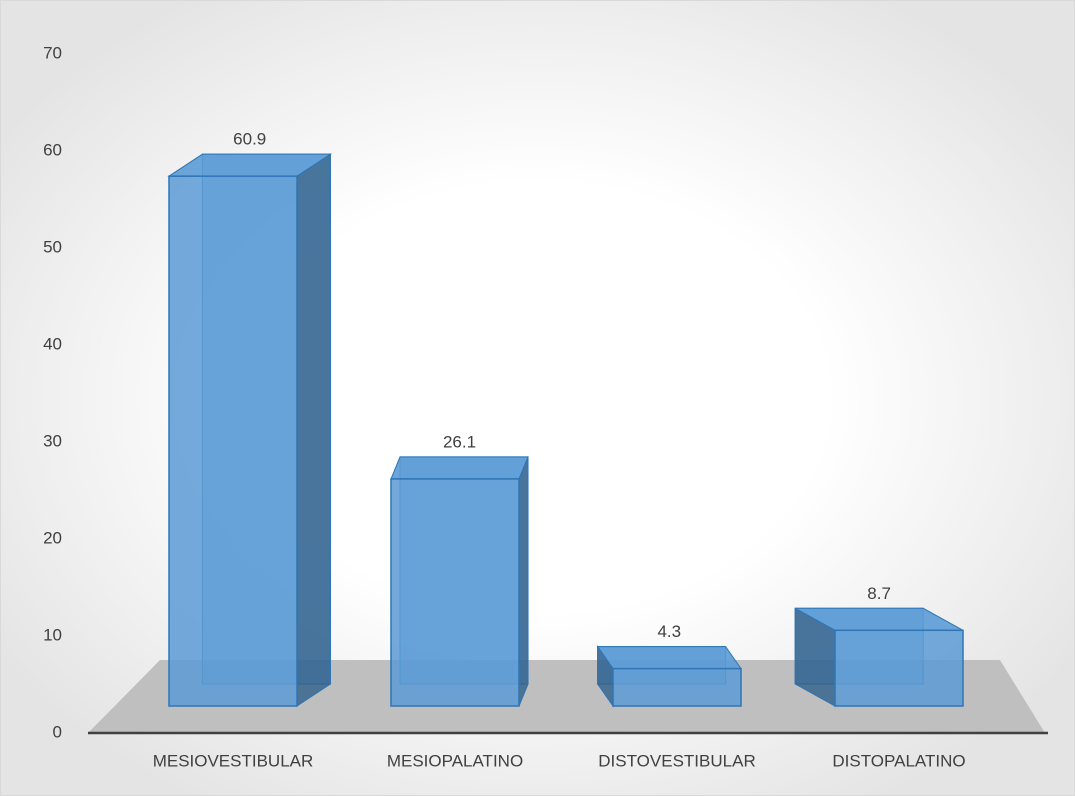 The image size is (1075, 796). What do you see at coordinates (879, 593) in the screenshot?
I see `data-label: 8.7` at bounding box center [879, 593].